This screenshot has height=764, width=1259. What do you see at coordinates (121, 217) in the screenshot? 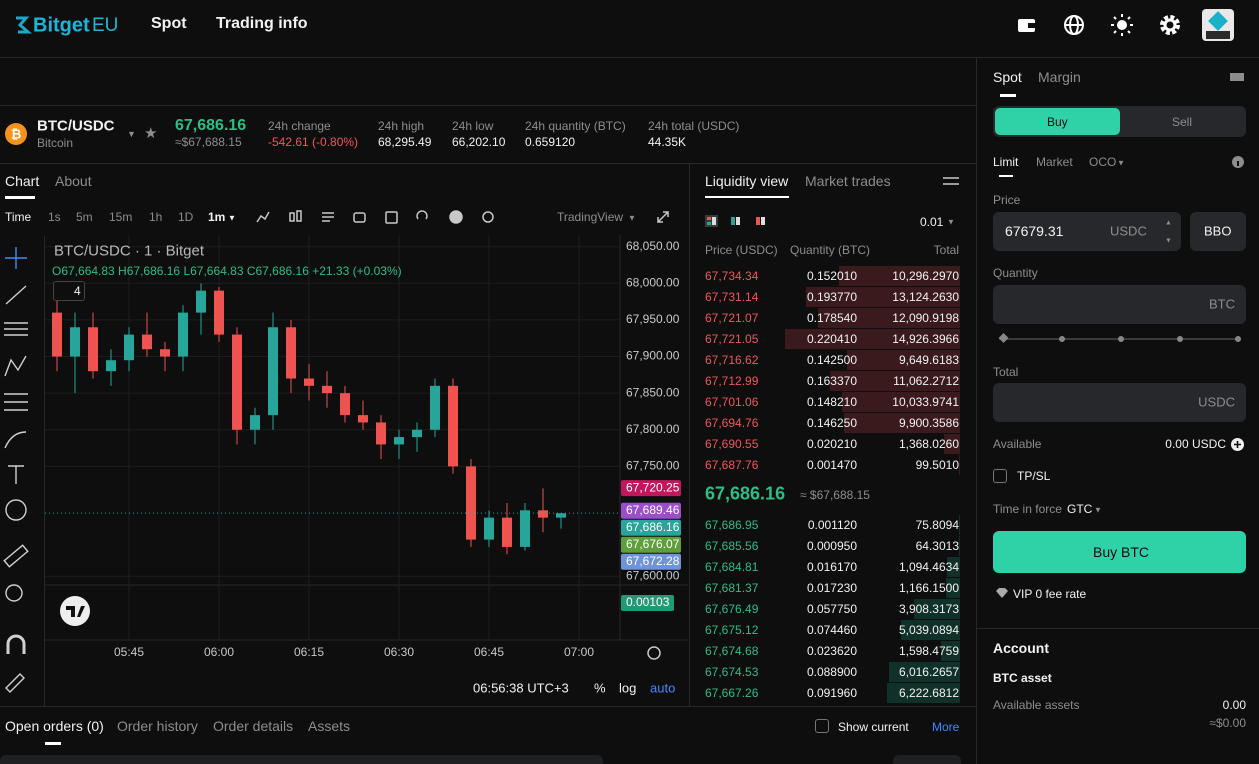
I see `interval: 15m` at bounding box center [121, 217].